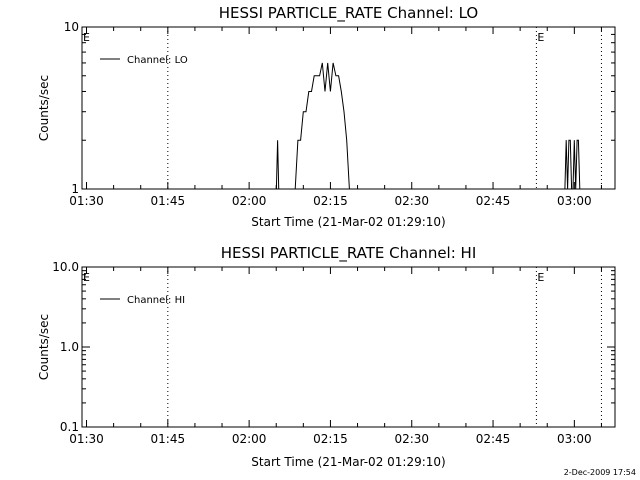 The width and height of the screenshot is (640, 480). What do you see at coordinates (348, 13) in the screenshot?
I see `chart-title: HESSI PARTICLE_RATE Channel: LO` at bounding box center [348, 13].